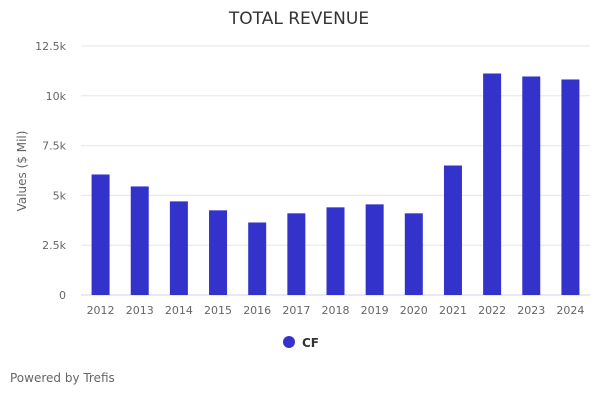 The height and width of the screenshot is (400, 600). Describe the element at coordinates (301, 343) in the screenshot. I see `legend-item-cf: CF` at that location.